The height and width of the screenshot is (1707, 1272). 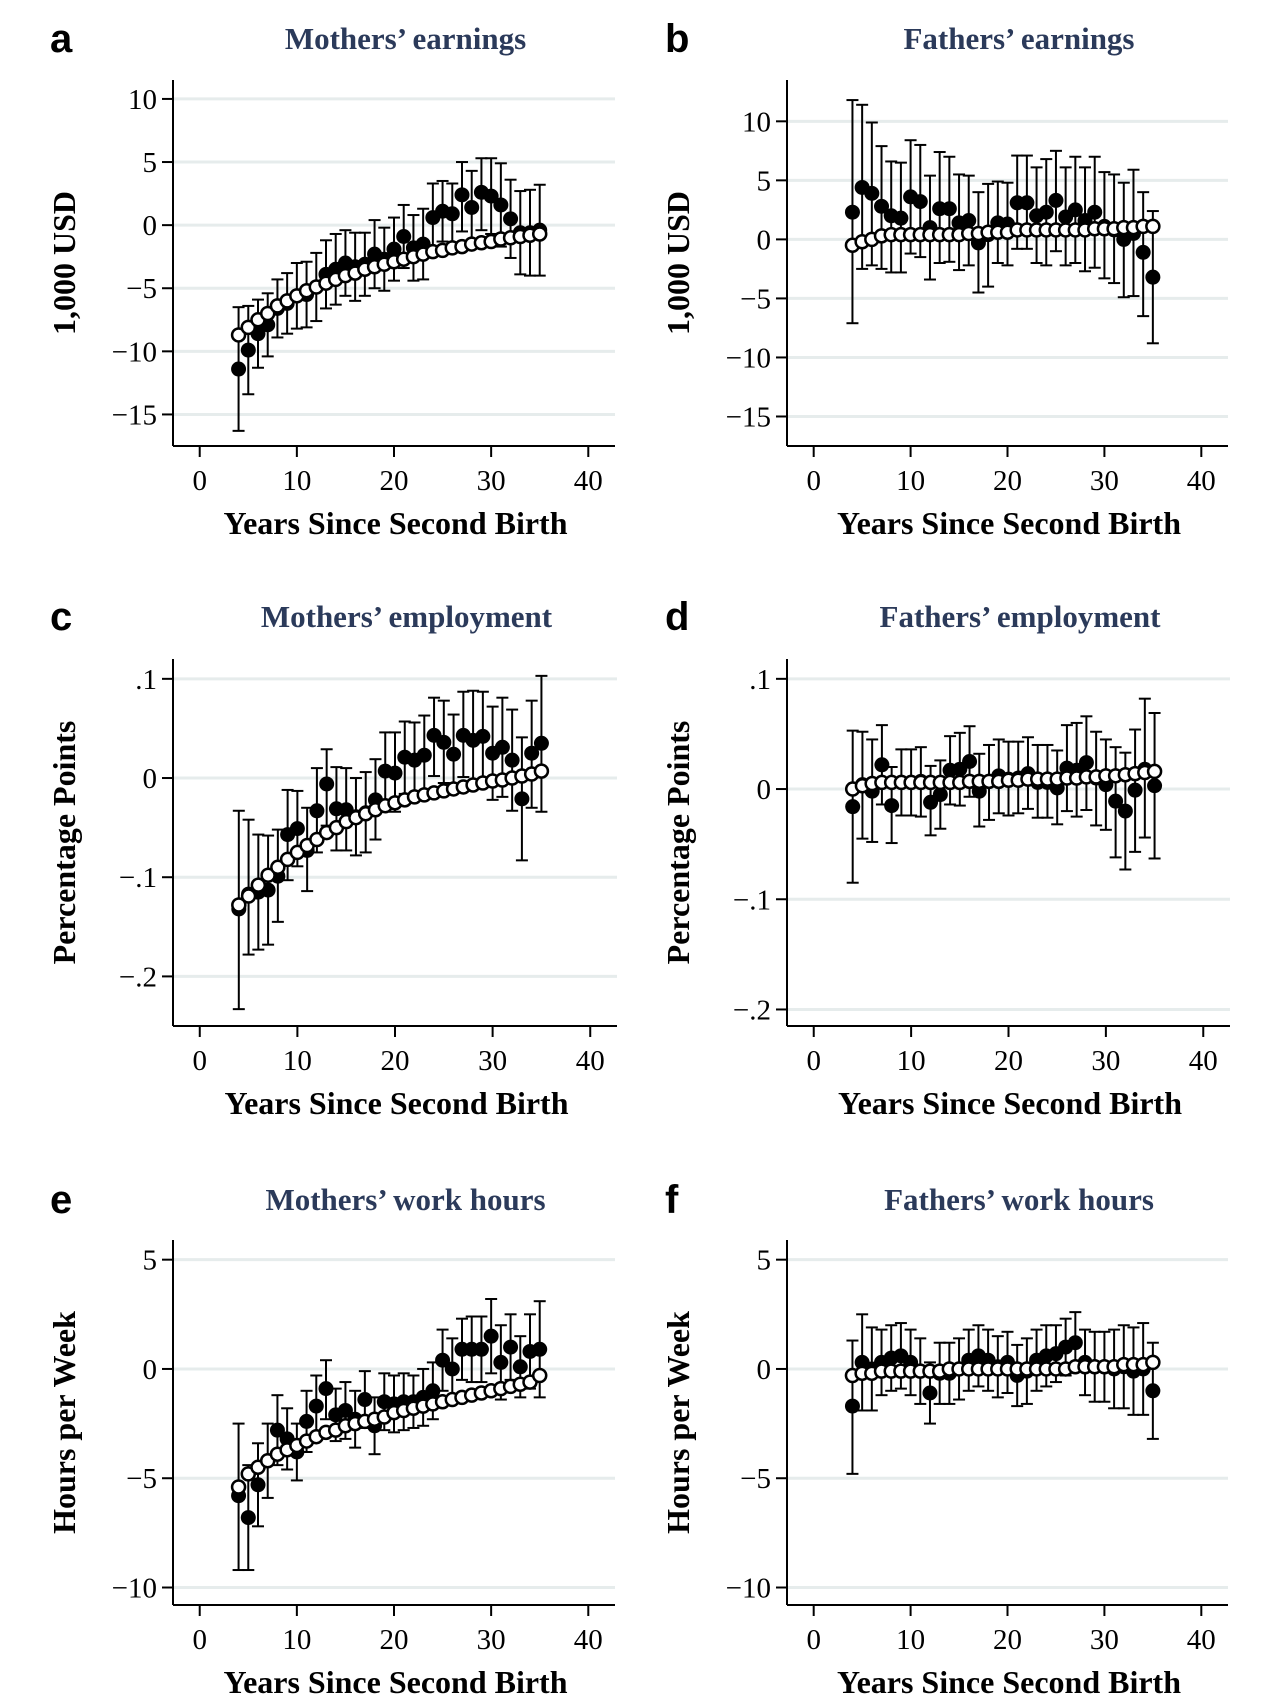 What do you see at coordinates (678, 1422) in the screenshot?
I see `y-axis-label: Hours per Week` at bounding box center [678, 1422].